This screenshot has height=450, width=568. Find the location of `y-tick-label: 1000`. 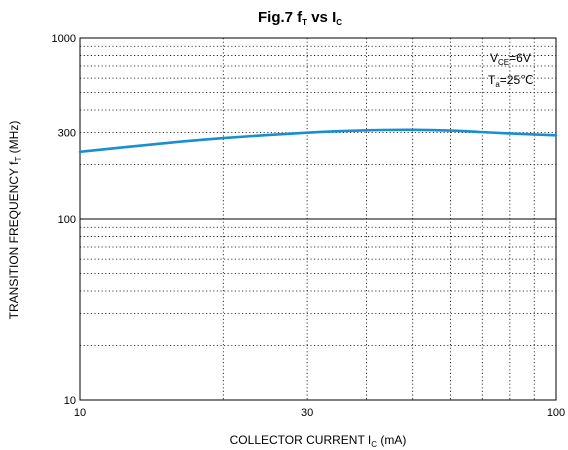

y-tick-label: 1000 is located at coordinates (64, 39).